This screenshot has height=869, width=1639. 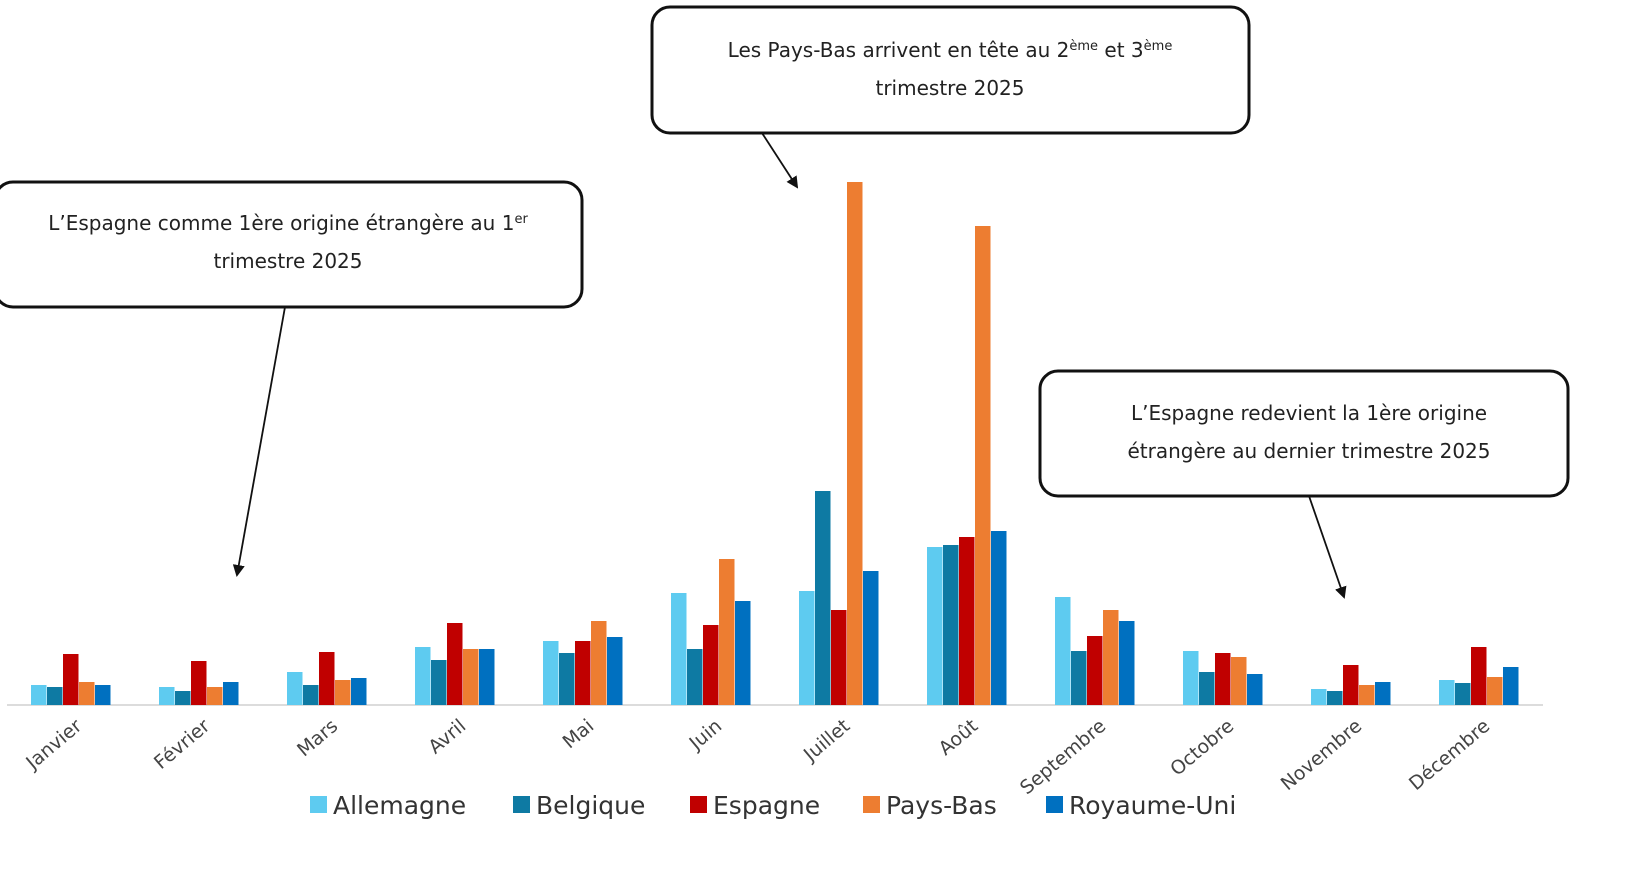 I want to click on x-tick-label: Août, so click(x=959, y=737).